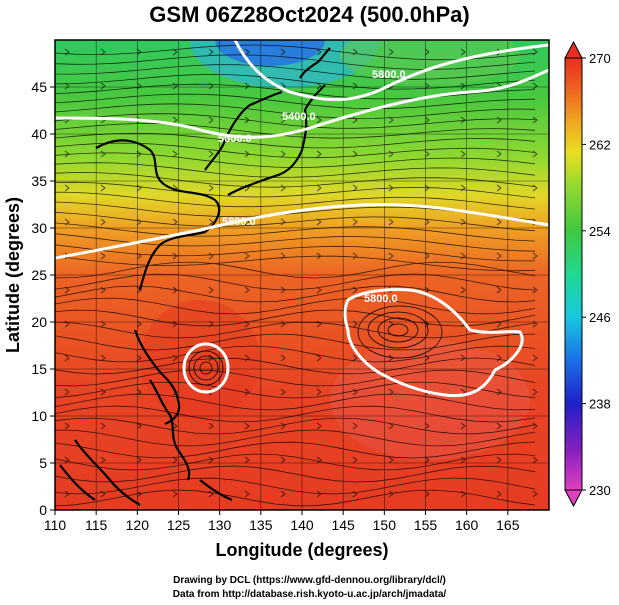 This screenshot has height=605, width=619. I want to click on colorbar-tick-label: 238, so click(600, 404).